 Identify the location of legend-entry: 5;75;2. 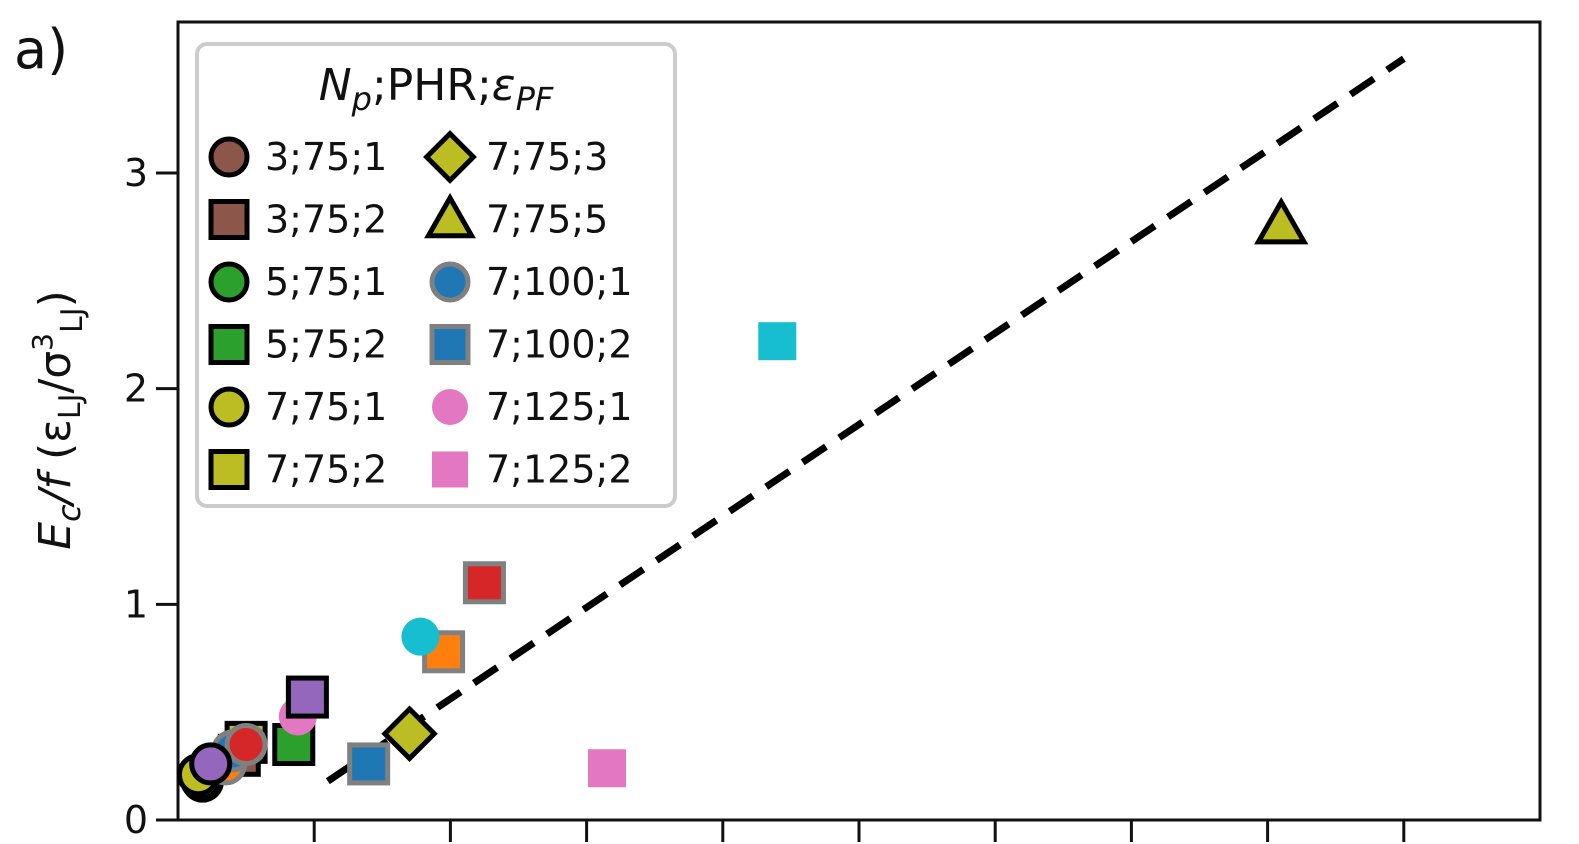
(297, 345).